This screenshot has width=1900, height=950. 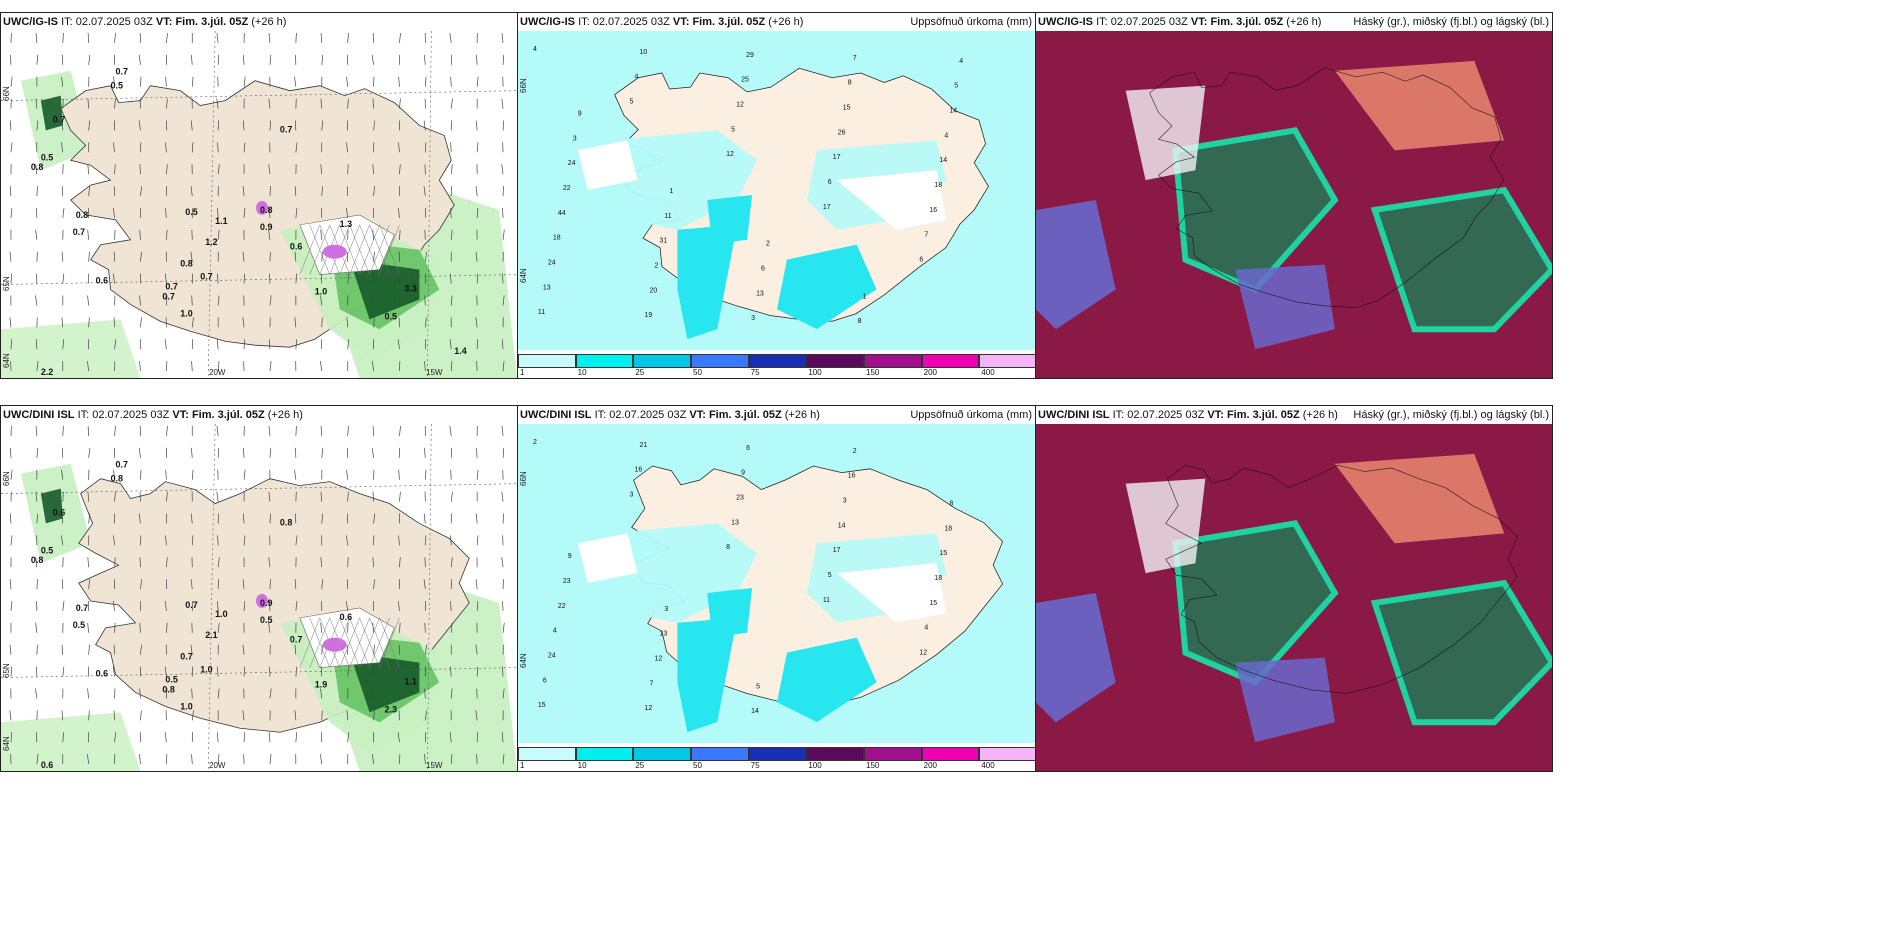 I want to click on precip-value: 6, so click(x=748, y=448).